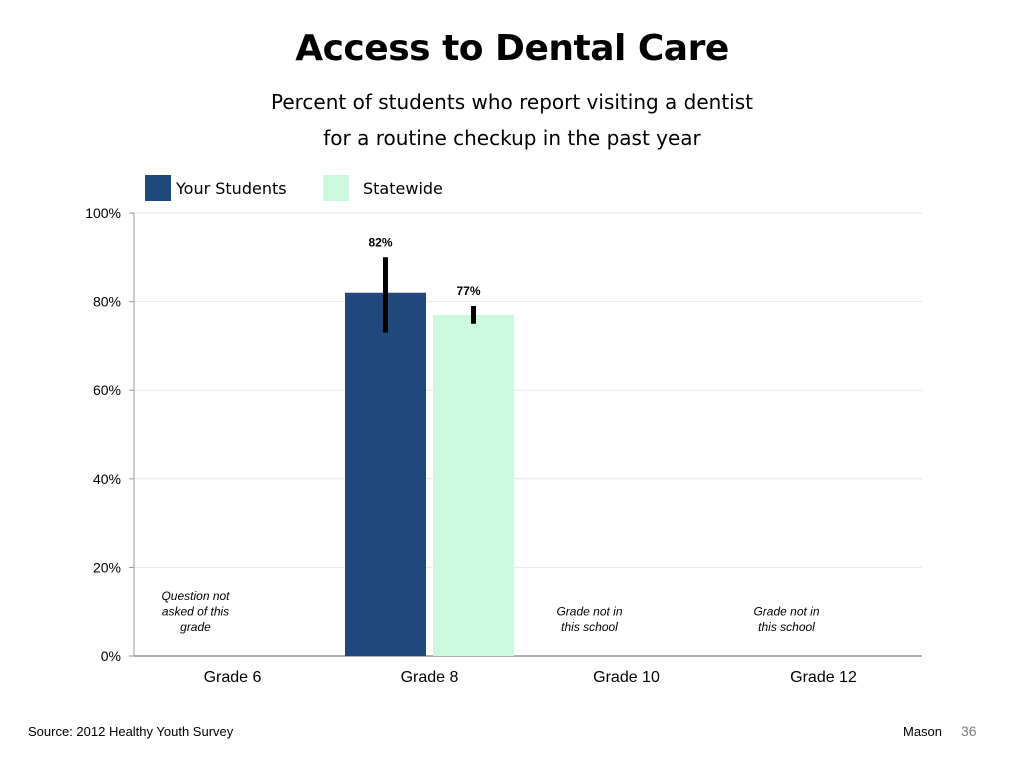 Image resolution: width=1024 pixels, height=768 pixels. Describe the element at coordinates (131, 731) in the screenshot. I see `source-note: Source: 2012 Healthy Youth Survey` at that location.